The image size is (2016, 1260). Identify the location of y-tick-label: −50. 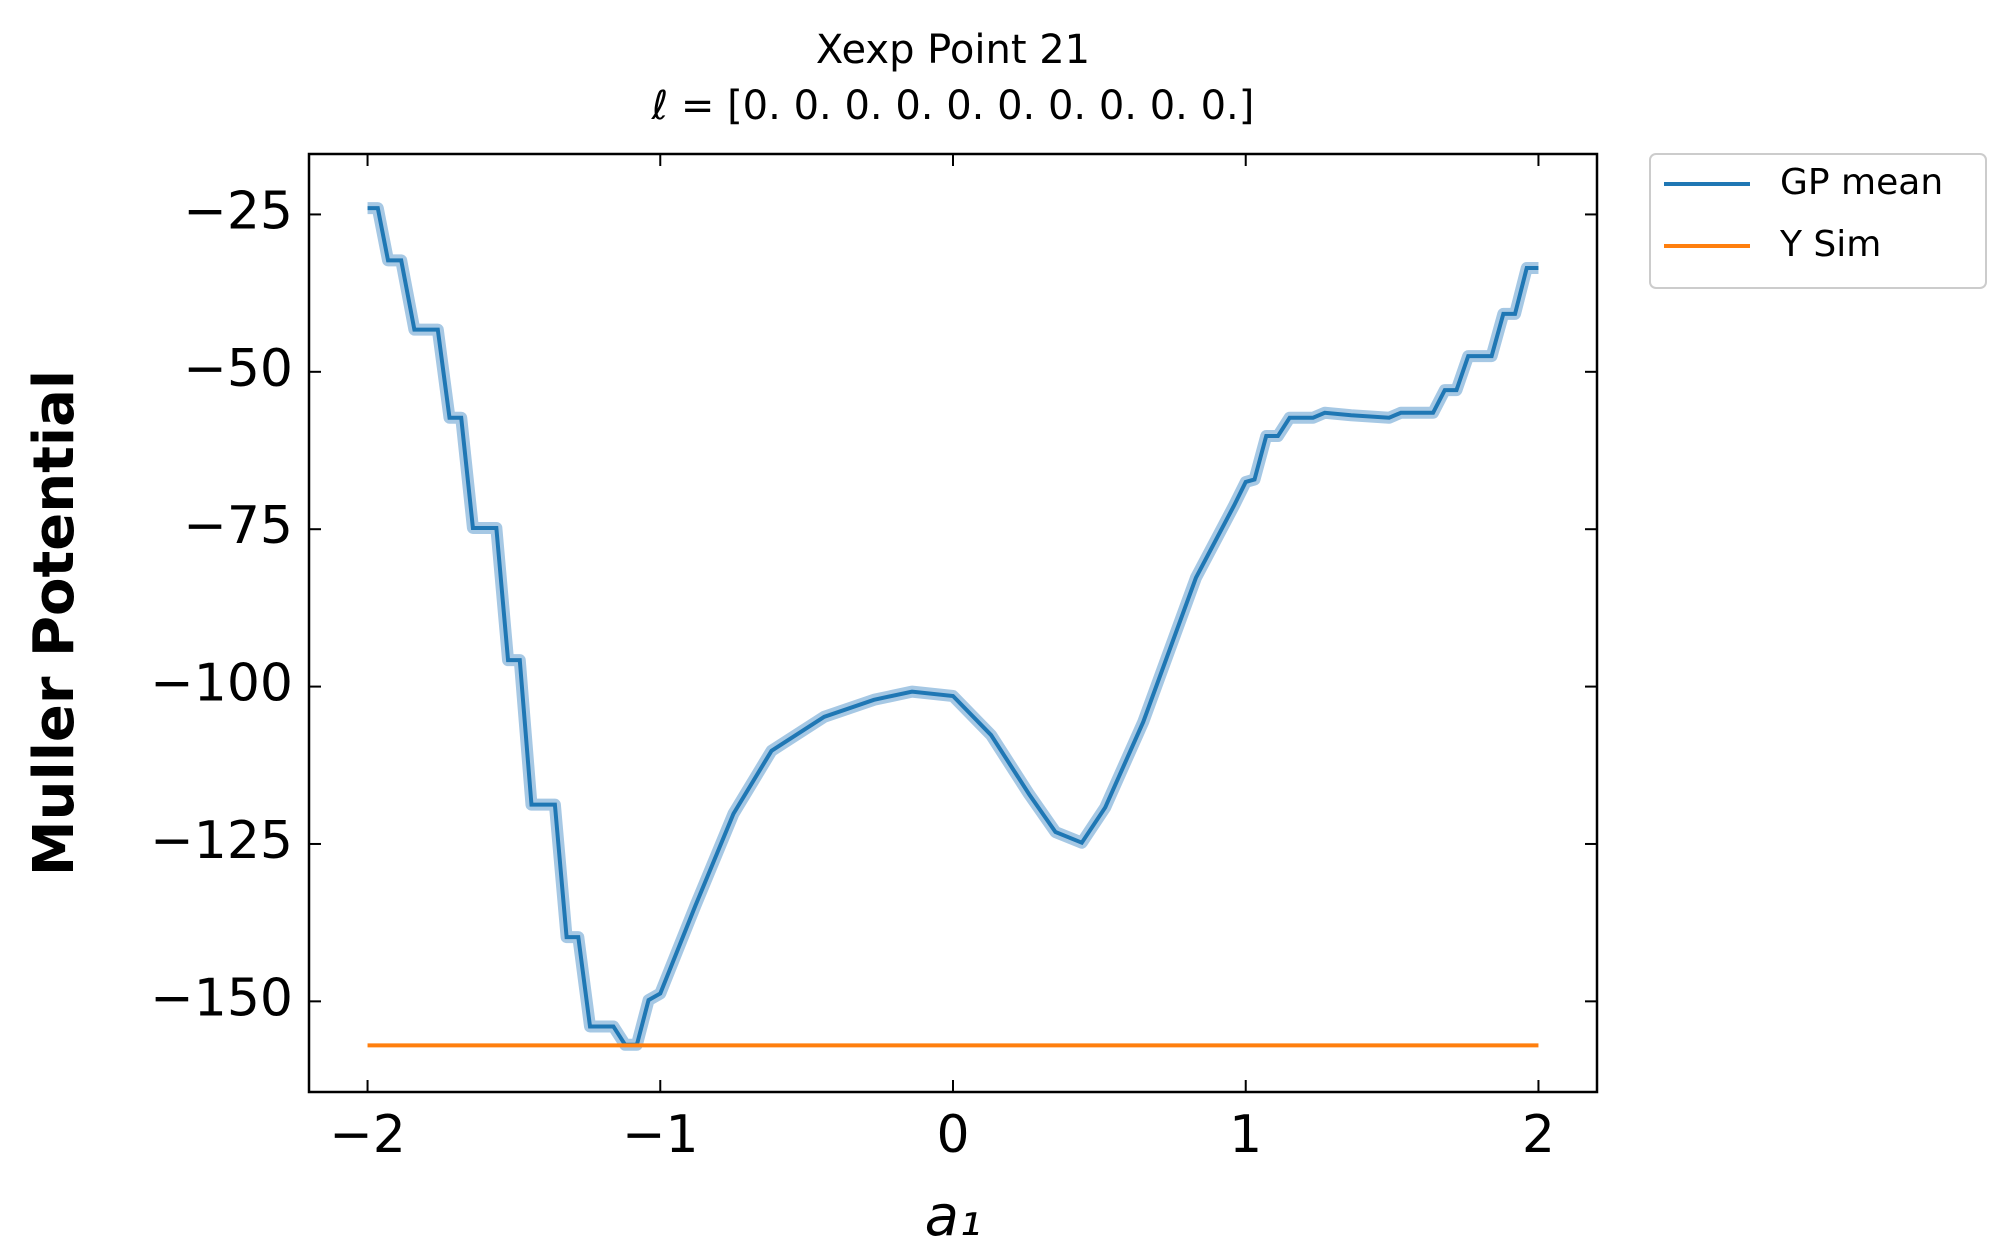
(238, 369).